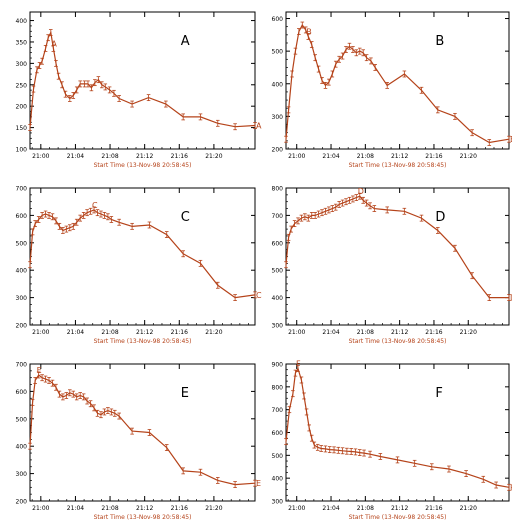  What do you see at coordinates (399, 508) in the screenshot?
I see `panel-f-x-tick-label: 21:12` at bounding box center [399, 508].